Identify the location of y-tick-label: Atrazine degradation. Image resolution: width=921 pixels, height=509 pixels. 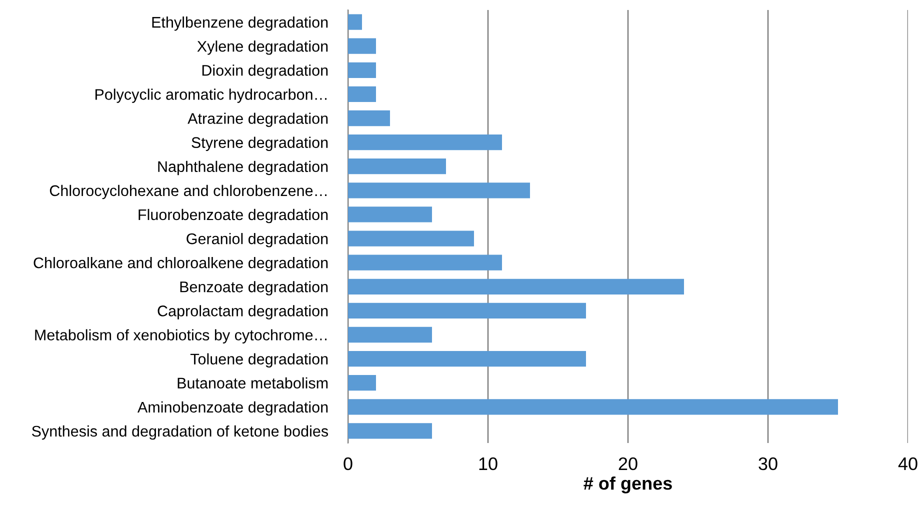
(258, 119).